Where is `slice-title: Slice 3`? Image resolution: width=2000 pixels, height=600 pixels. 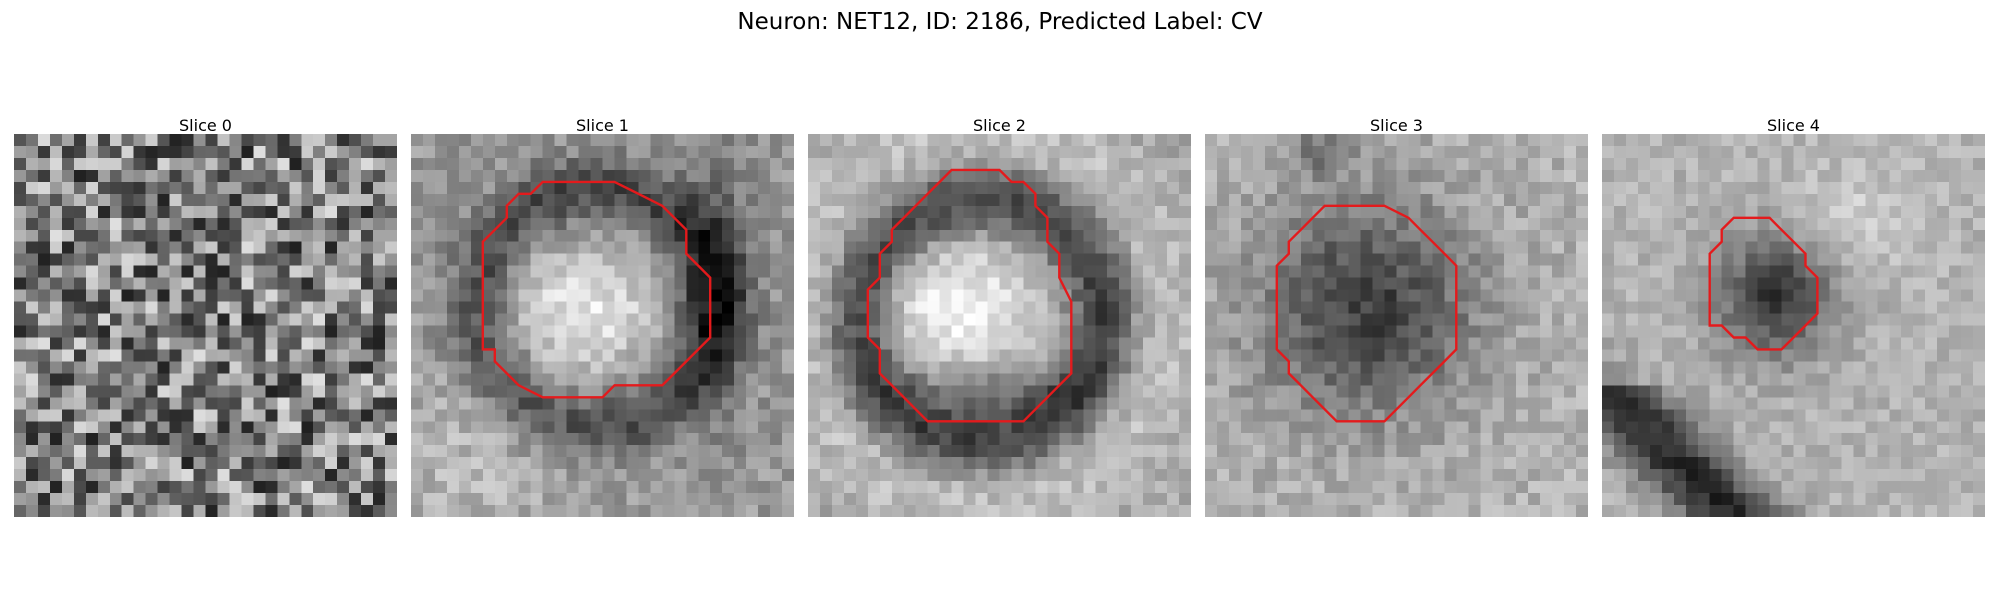
slice-title: Slice 3 is located at coordinates (1396, 126).